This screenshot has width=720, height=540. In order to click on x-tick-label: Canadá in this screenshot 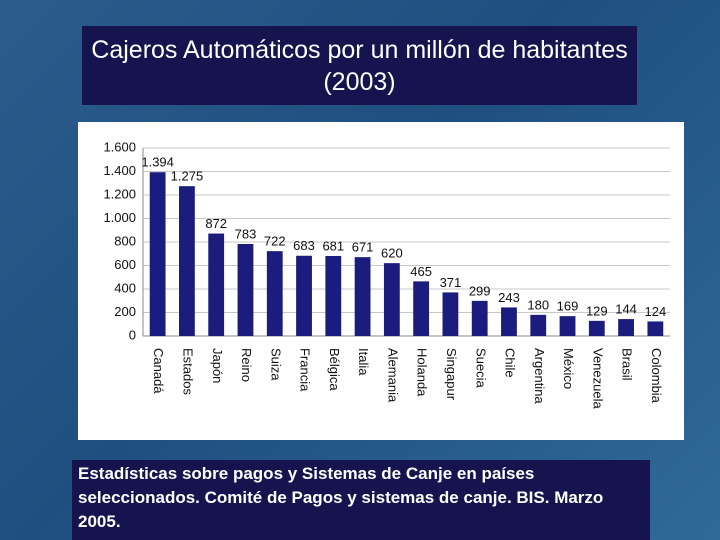, I will do `click(158, 371)`.